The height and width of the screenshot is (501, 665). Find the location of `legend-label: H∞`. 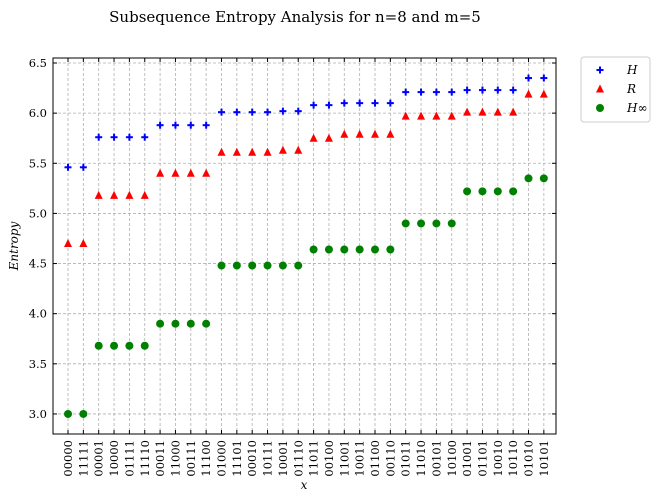

legend-label: H∞ is located at coordinates (636, 108).